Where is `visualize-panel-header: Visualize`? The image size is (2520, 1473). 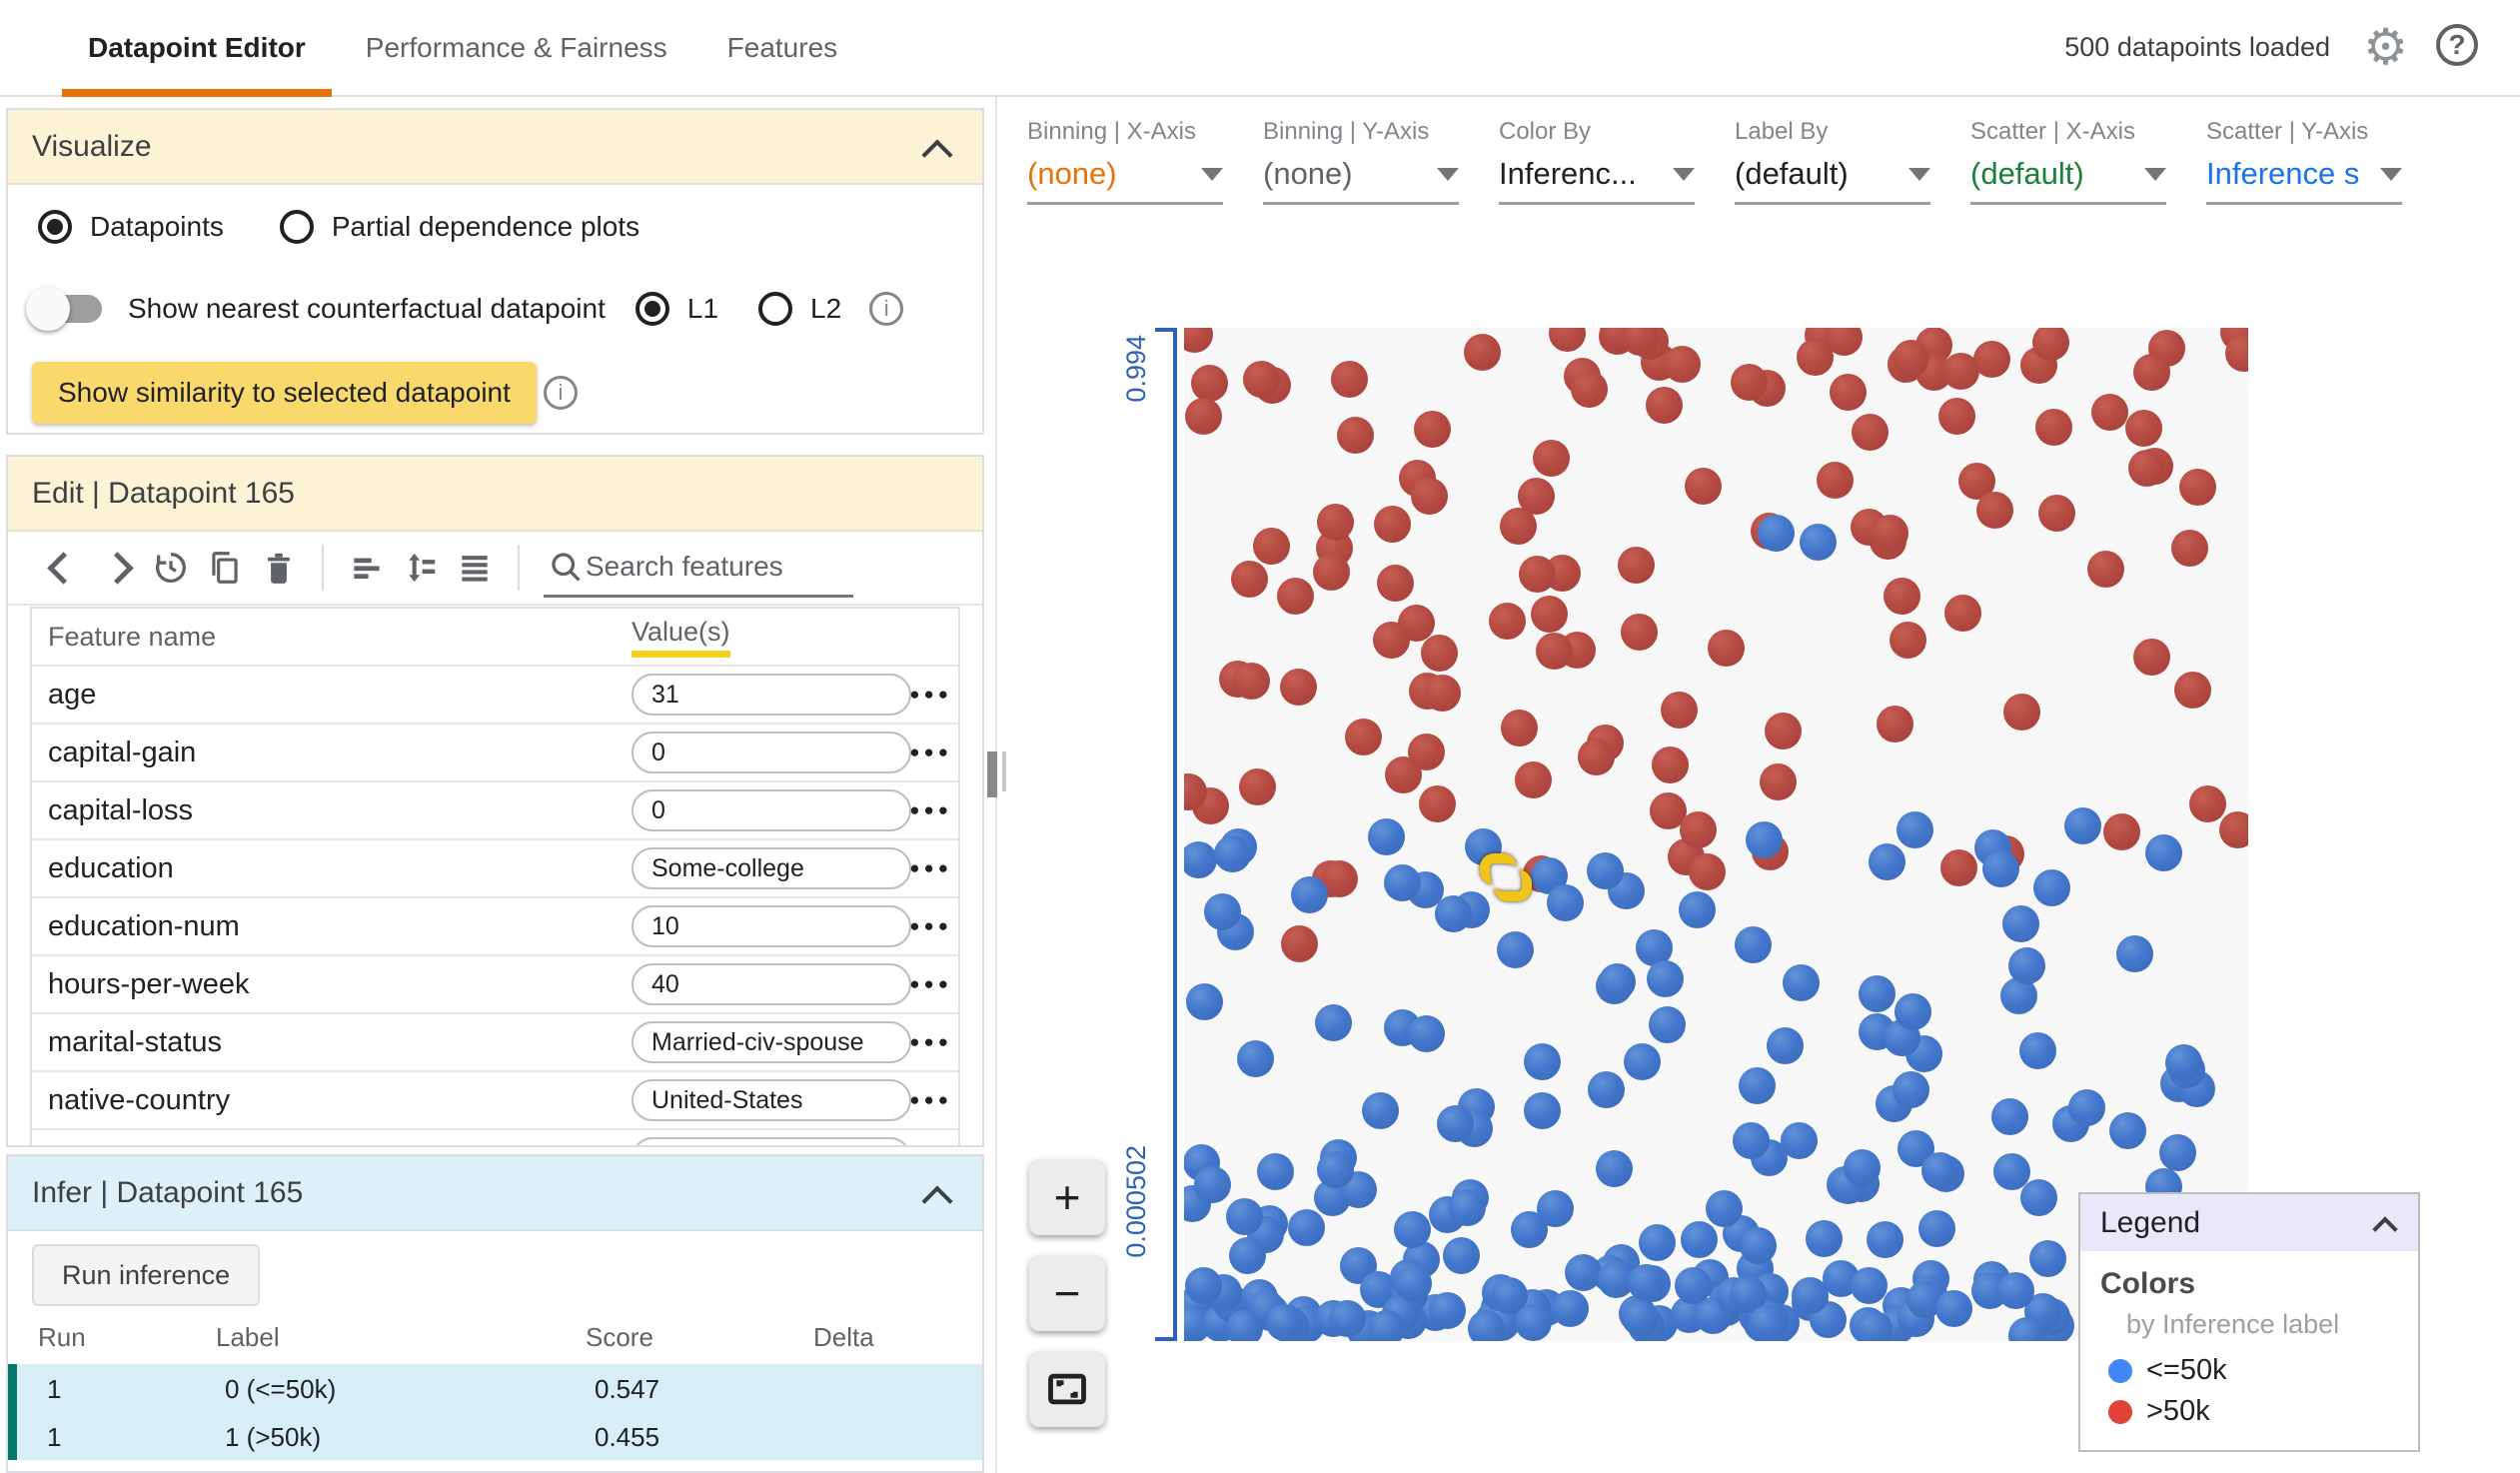 visualize-panel-header: Visualize is located at coordinates (495, 147).